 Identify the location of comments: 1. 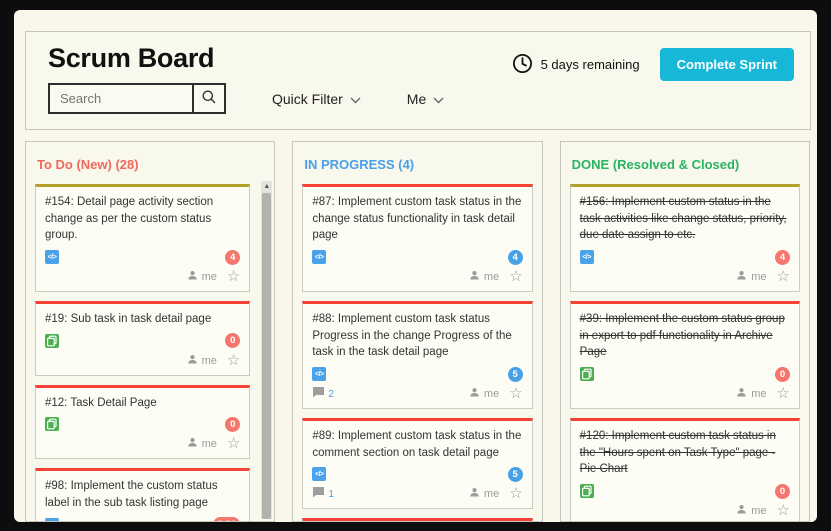
(323, 494).